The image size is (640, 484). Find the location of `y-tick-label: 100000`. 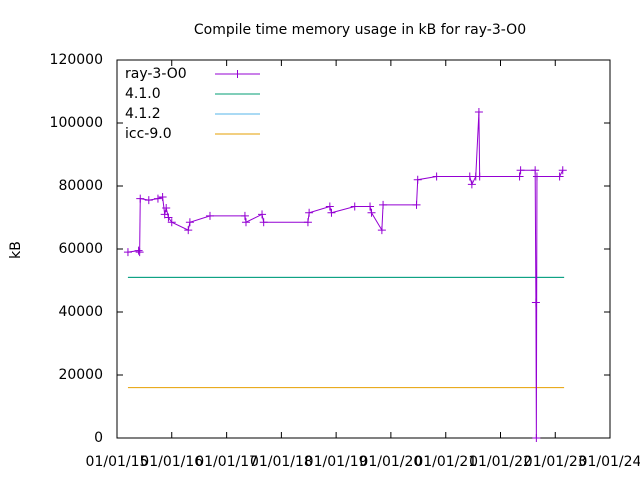

y-tick-label: 100000 is located at coordinates (76, 123).